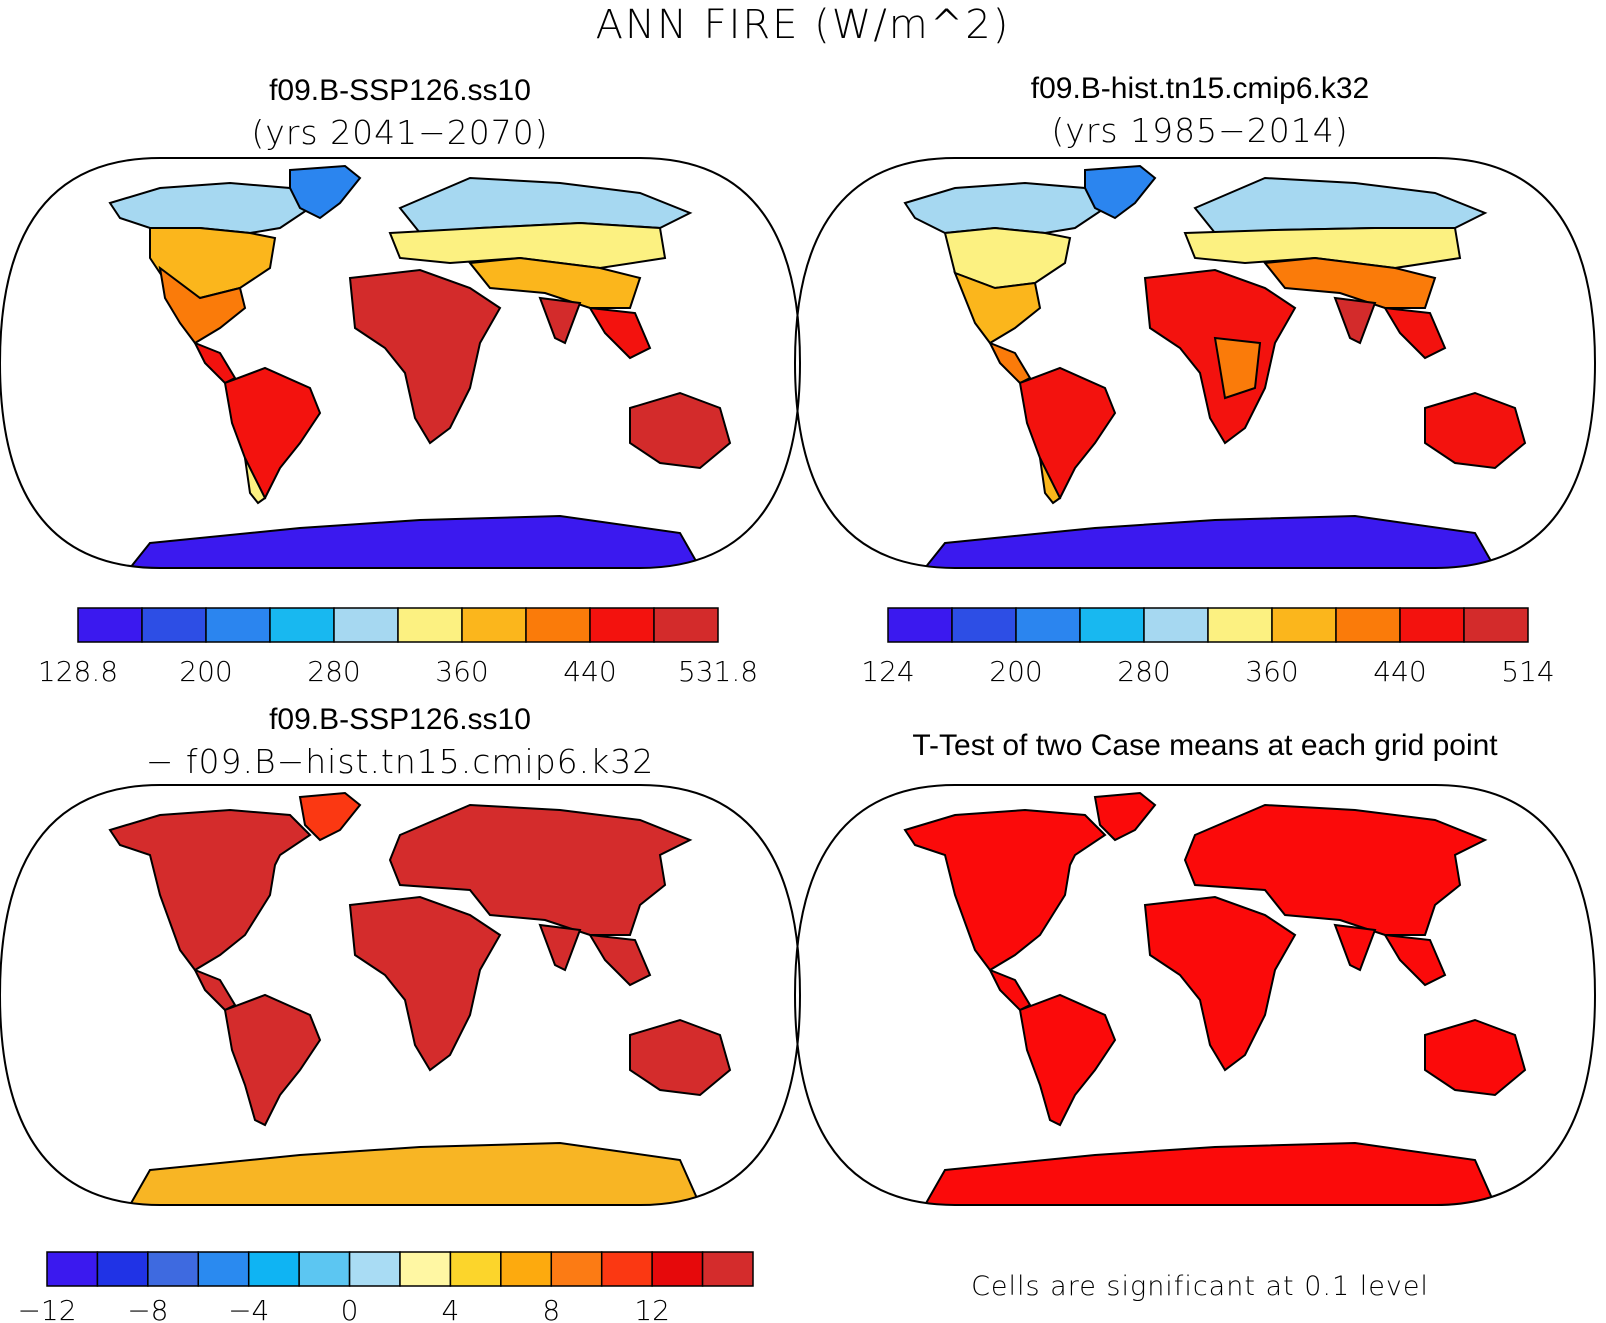  What do you see at coordinates (451, 1308) in the screenshot?
I see `colorbar-tick-label: 4` at bounding box center [451, 1308].